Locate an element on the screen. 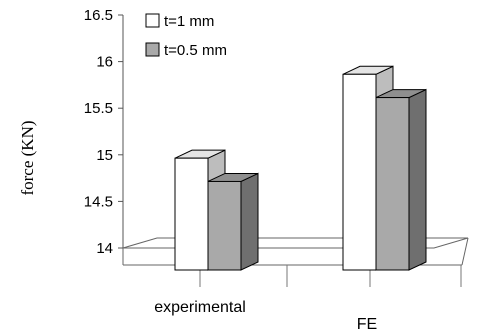 The width and height of the screenshot is (477, 332). category-label: FE is located at coordinates (367, 324).